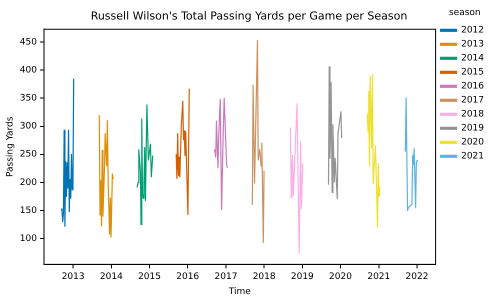 Image resolution: width=500 pixels, height=300 pixels. Describe the element at coordinates (11, 147) in the screenshot. I see `y-axis-title: Passing Yards` at that location.